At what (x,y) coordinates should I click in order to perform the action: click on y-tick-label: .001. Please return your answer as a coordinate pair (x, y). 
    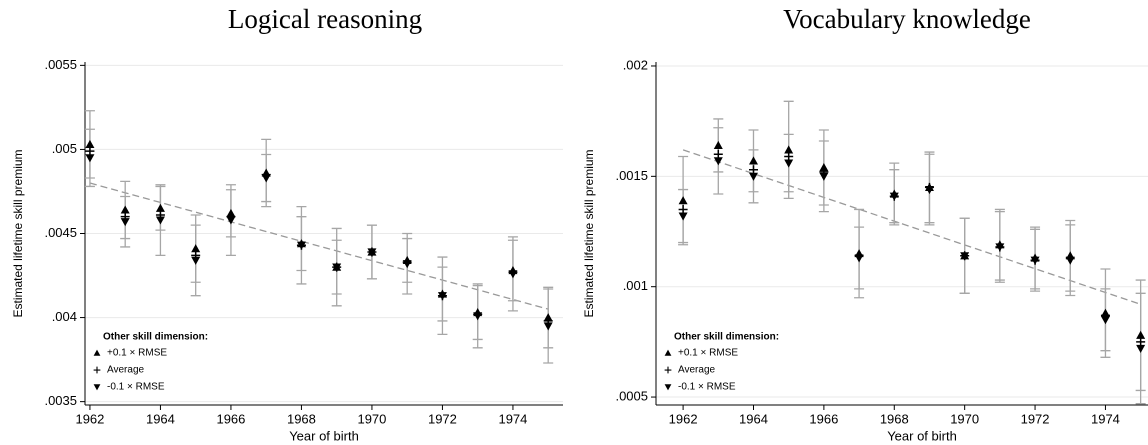
    Looking at the image, I should click on (635, 285).